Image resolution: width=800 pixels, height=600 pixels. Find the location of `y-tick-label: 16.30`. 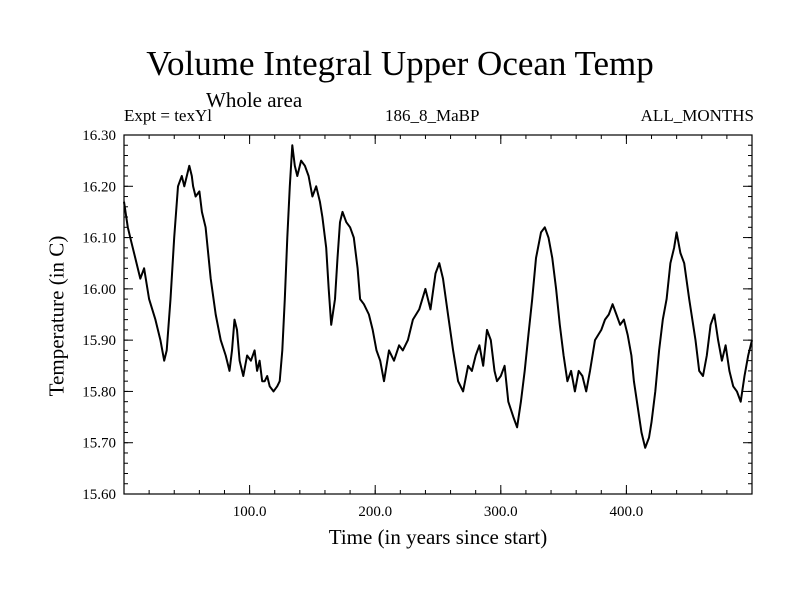

y-tick-label: 16.30 is located at coordinates (99, 136).